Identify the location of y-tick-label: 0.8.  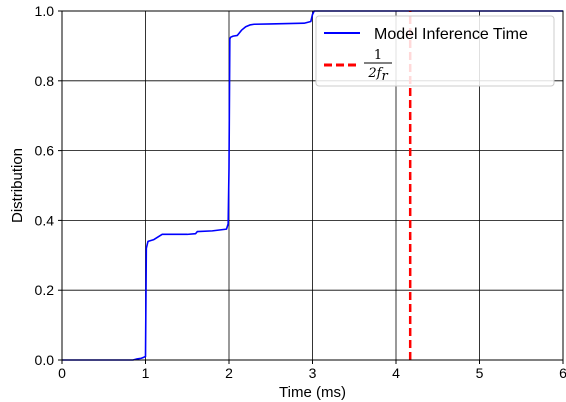
(45, 81).